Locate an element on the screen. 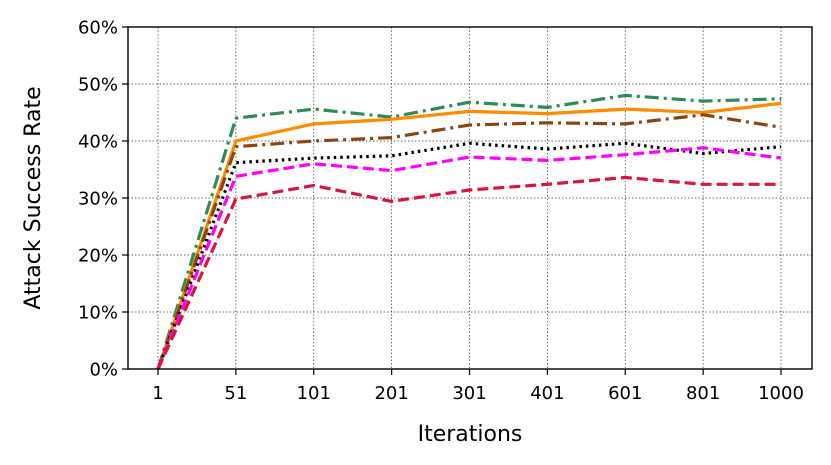  x-tick-label: 1 is located at coordinates (157, 393).